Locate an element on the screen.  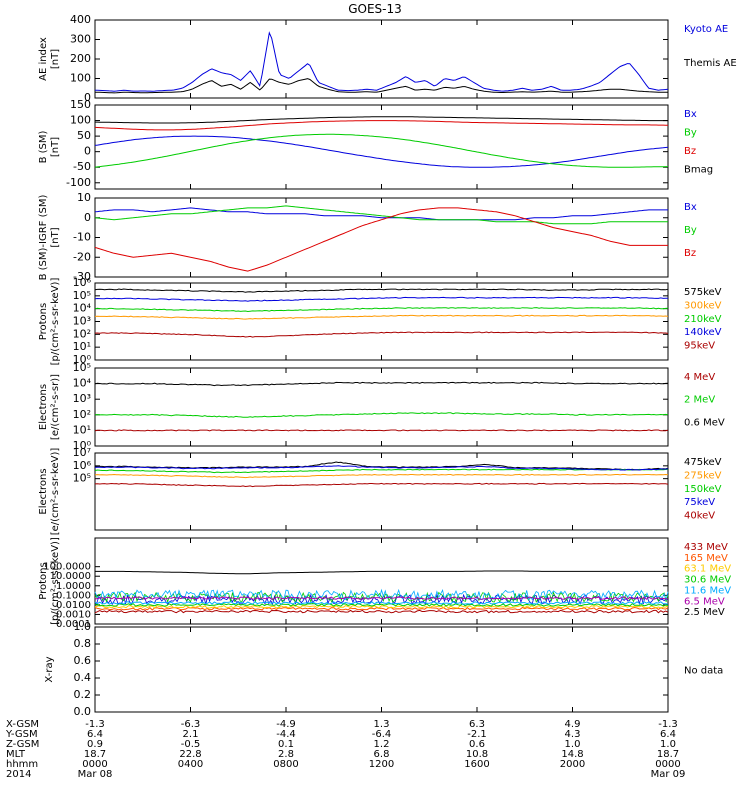
time-row-value: 1.3 is located at coordinates (382, 724).